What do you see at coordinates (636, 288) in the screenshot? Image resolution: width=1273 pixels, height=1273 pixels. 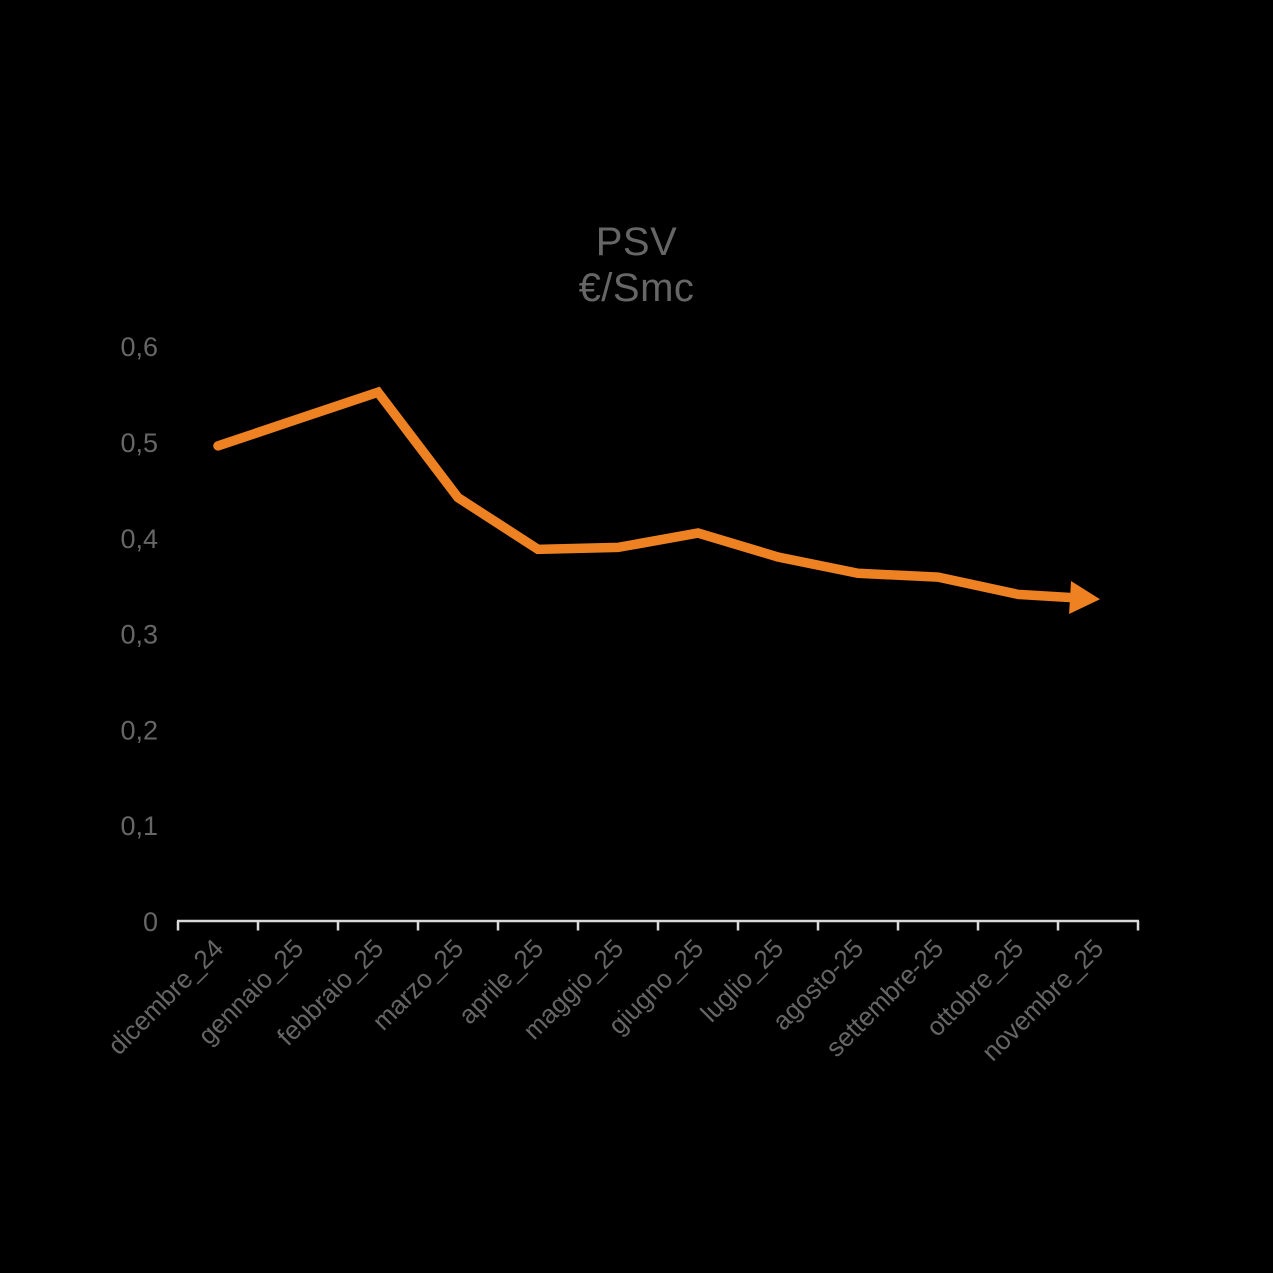 I see `chart-title-line2: €/Smc` at bounding box center [636, 288].